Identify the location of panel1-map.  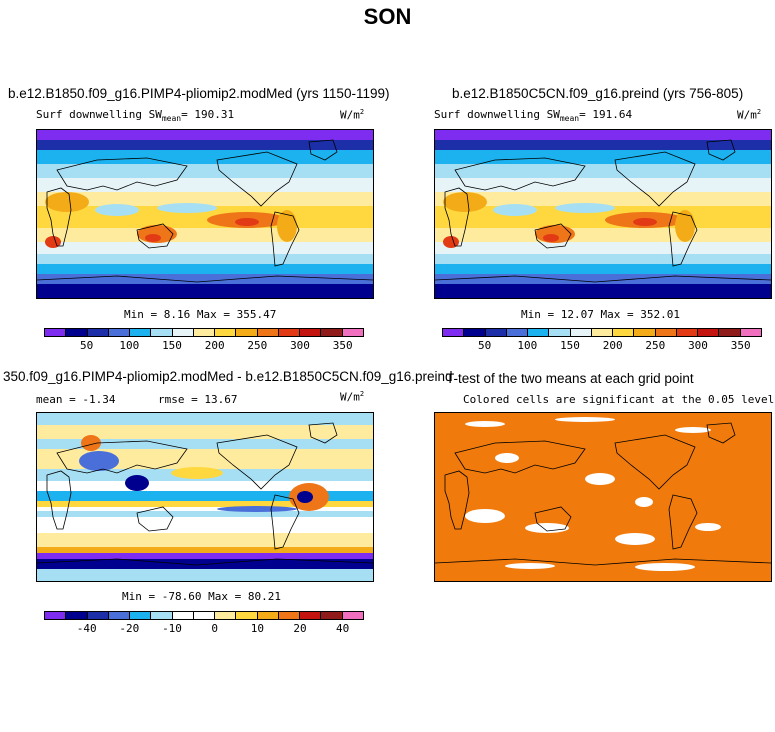
(205, 214).